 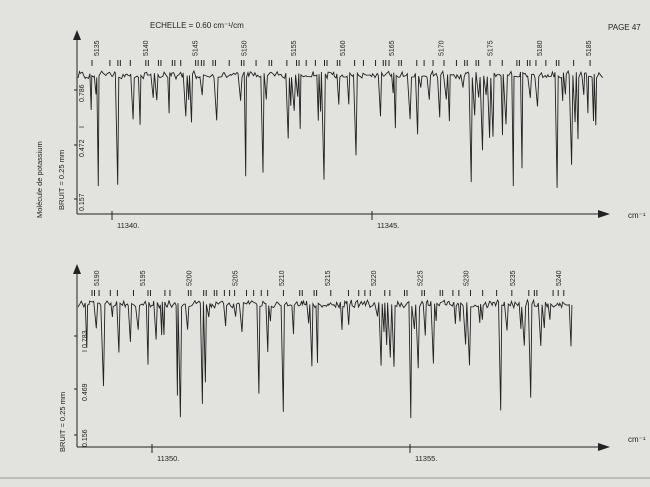 What do you see at coordinates (97, 278) in the screenshot?
I see `line-number-label: 5190` at bounding box center [97, 278].